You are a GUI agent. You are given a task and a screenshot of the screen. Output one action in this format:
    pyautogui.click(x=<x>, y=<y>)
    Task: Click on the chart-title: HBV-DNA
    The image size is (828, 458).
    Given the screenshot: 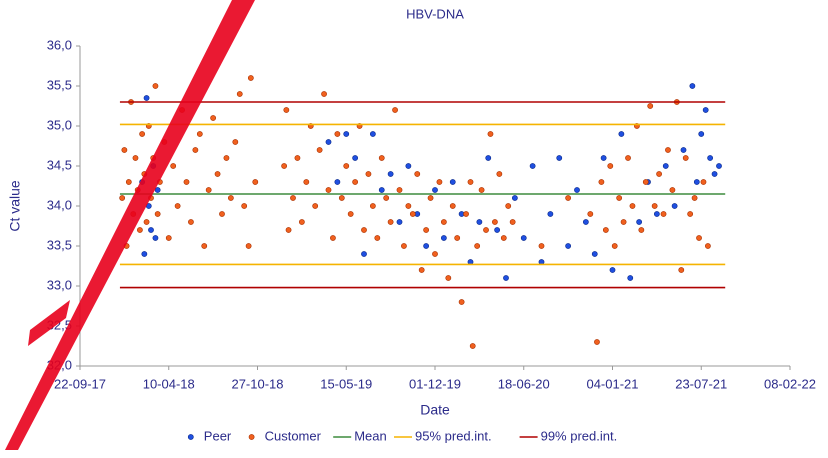 What is the action you would take?
    pyautogui.click(x=435, y=13)
    